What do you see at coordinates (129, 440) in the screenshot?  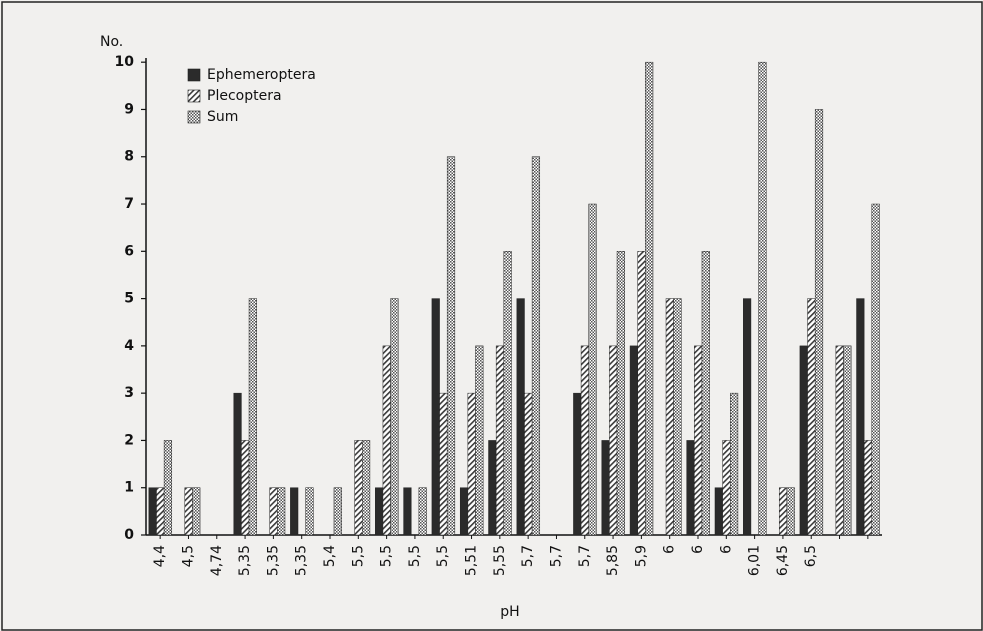 I see `y-tick-label: 2` at bounding box center [129, 440].